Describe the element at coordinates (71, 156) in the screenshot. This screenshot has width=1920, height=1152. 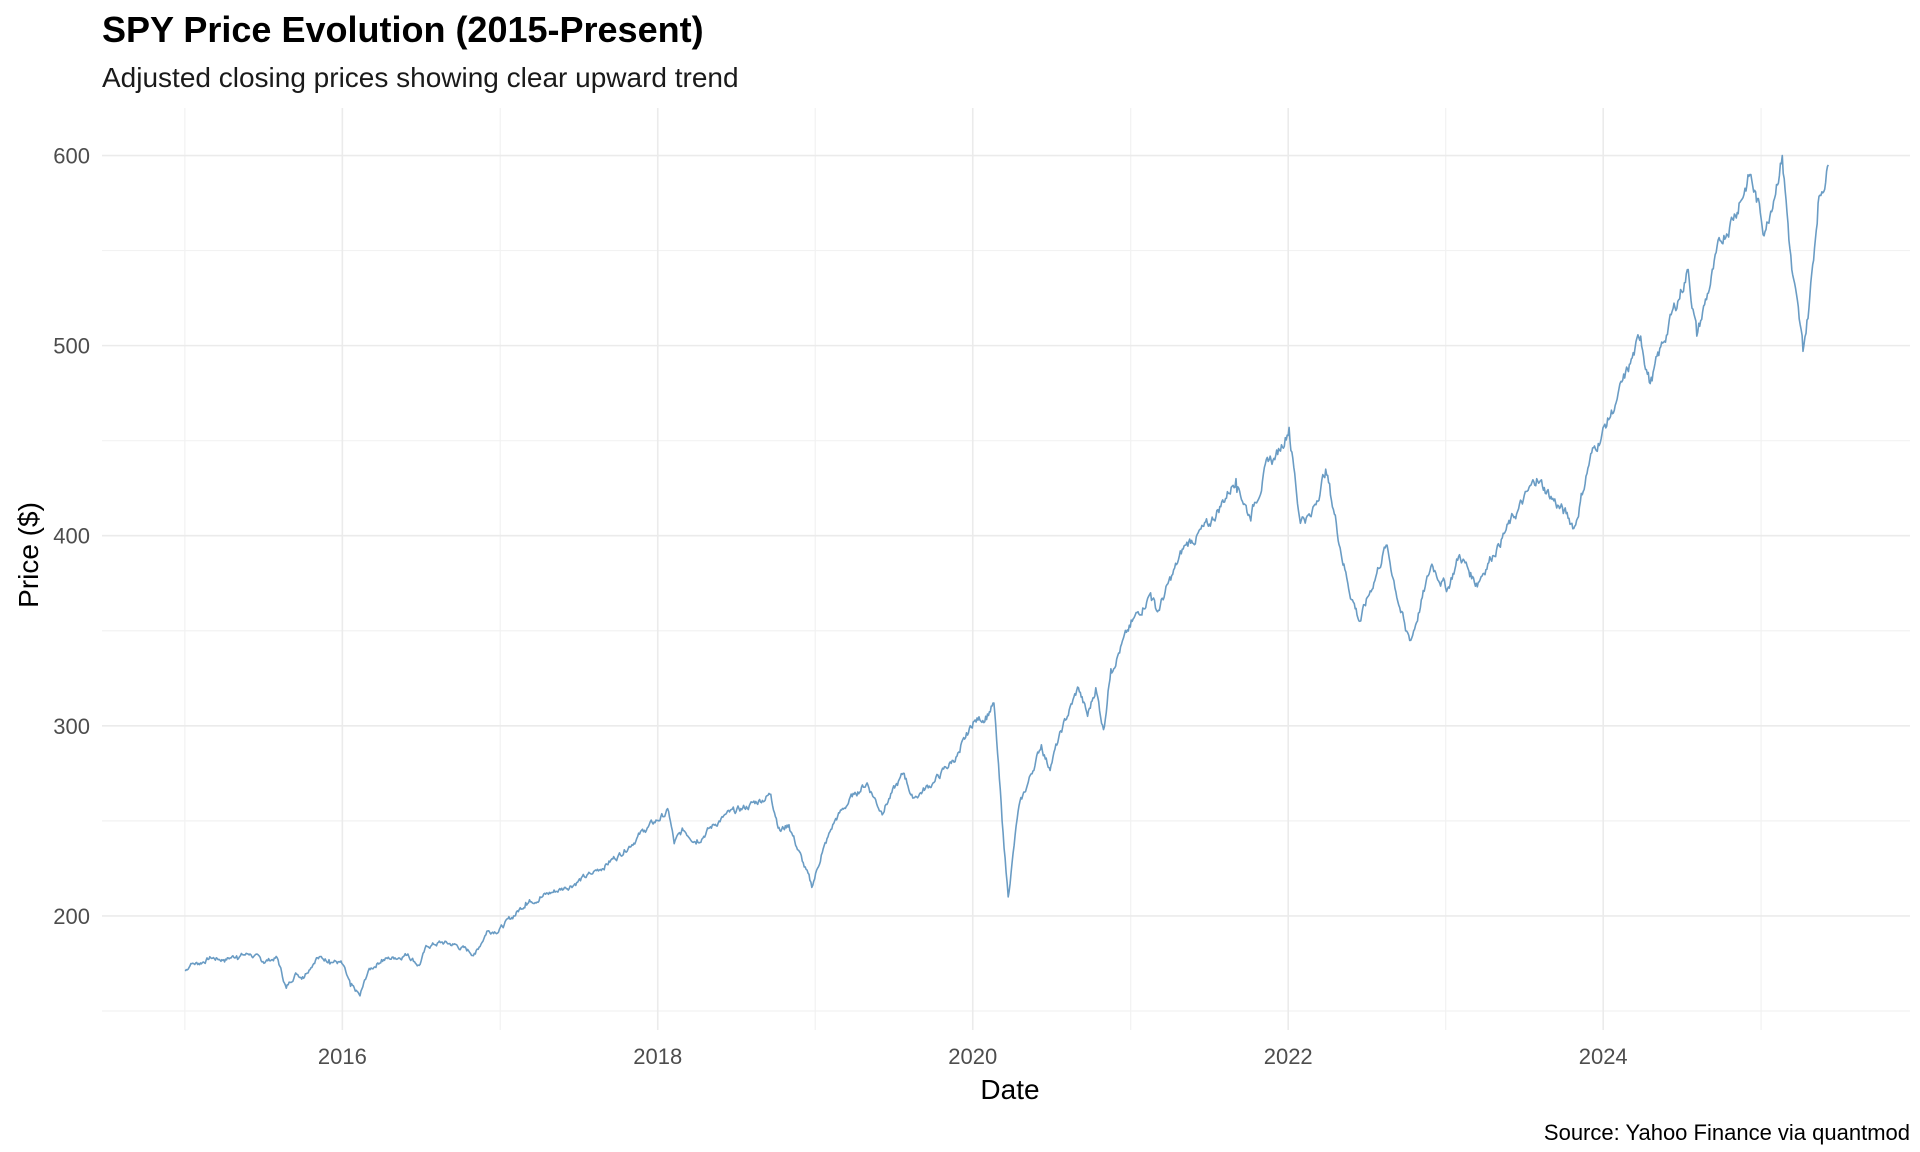
I see `y-tick-label: 600` at that location.